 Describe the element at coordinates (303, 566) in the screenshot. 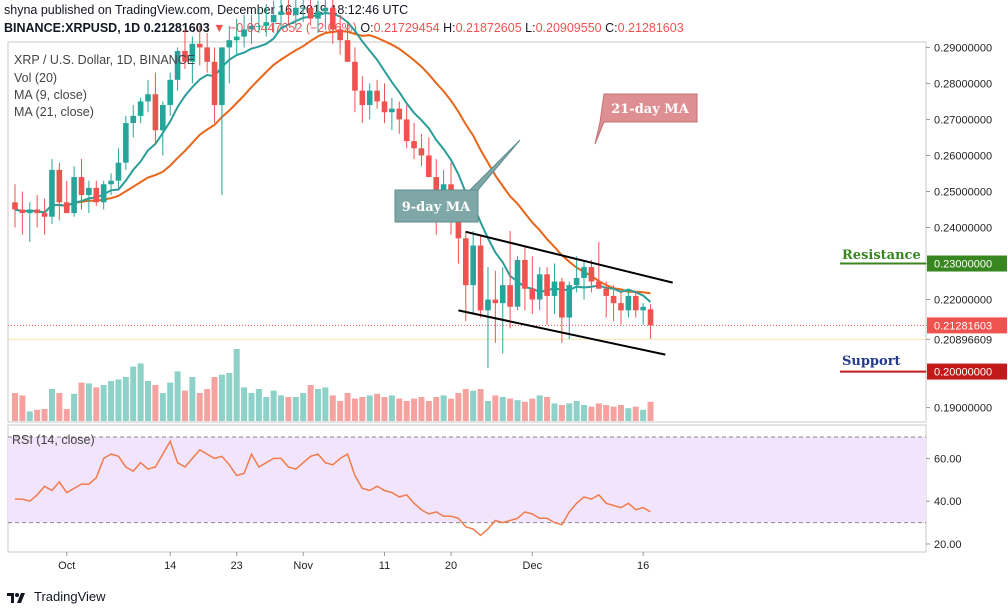

I see `x-axis-label: Nov` at that location.